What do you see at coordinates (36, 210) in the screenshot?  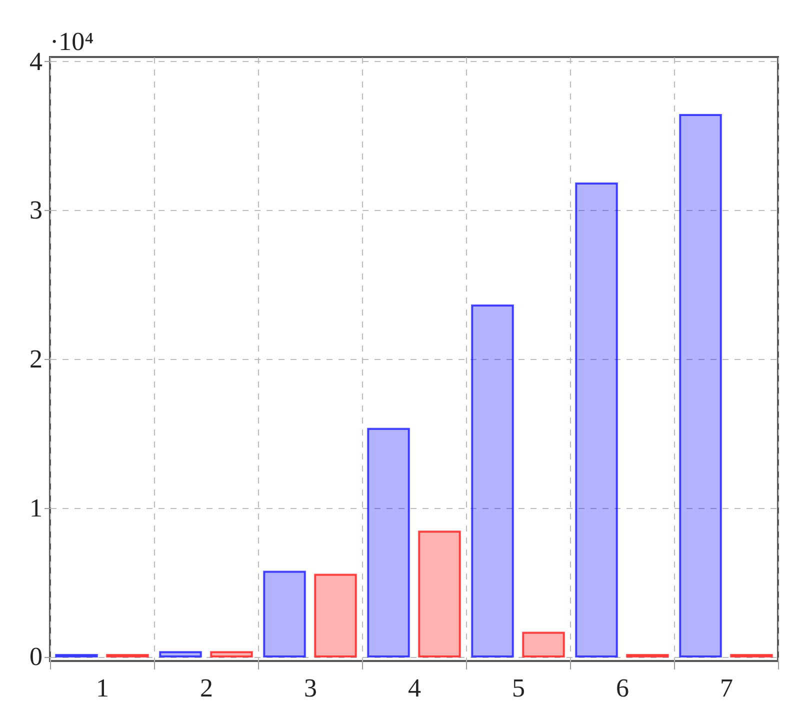 I see `y-tick-label: 3` at bounding box center [36, 210].